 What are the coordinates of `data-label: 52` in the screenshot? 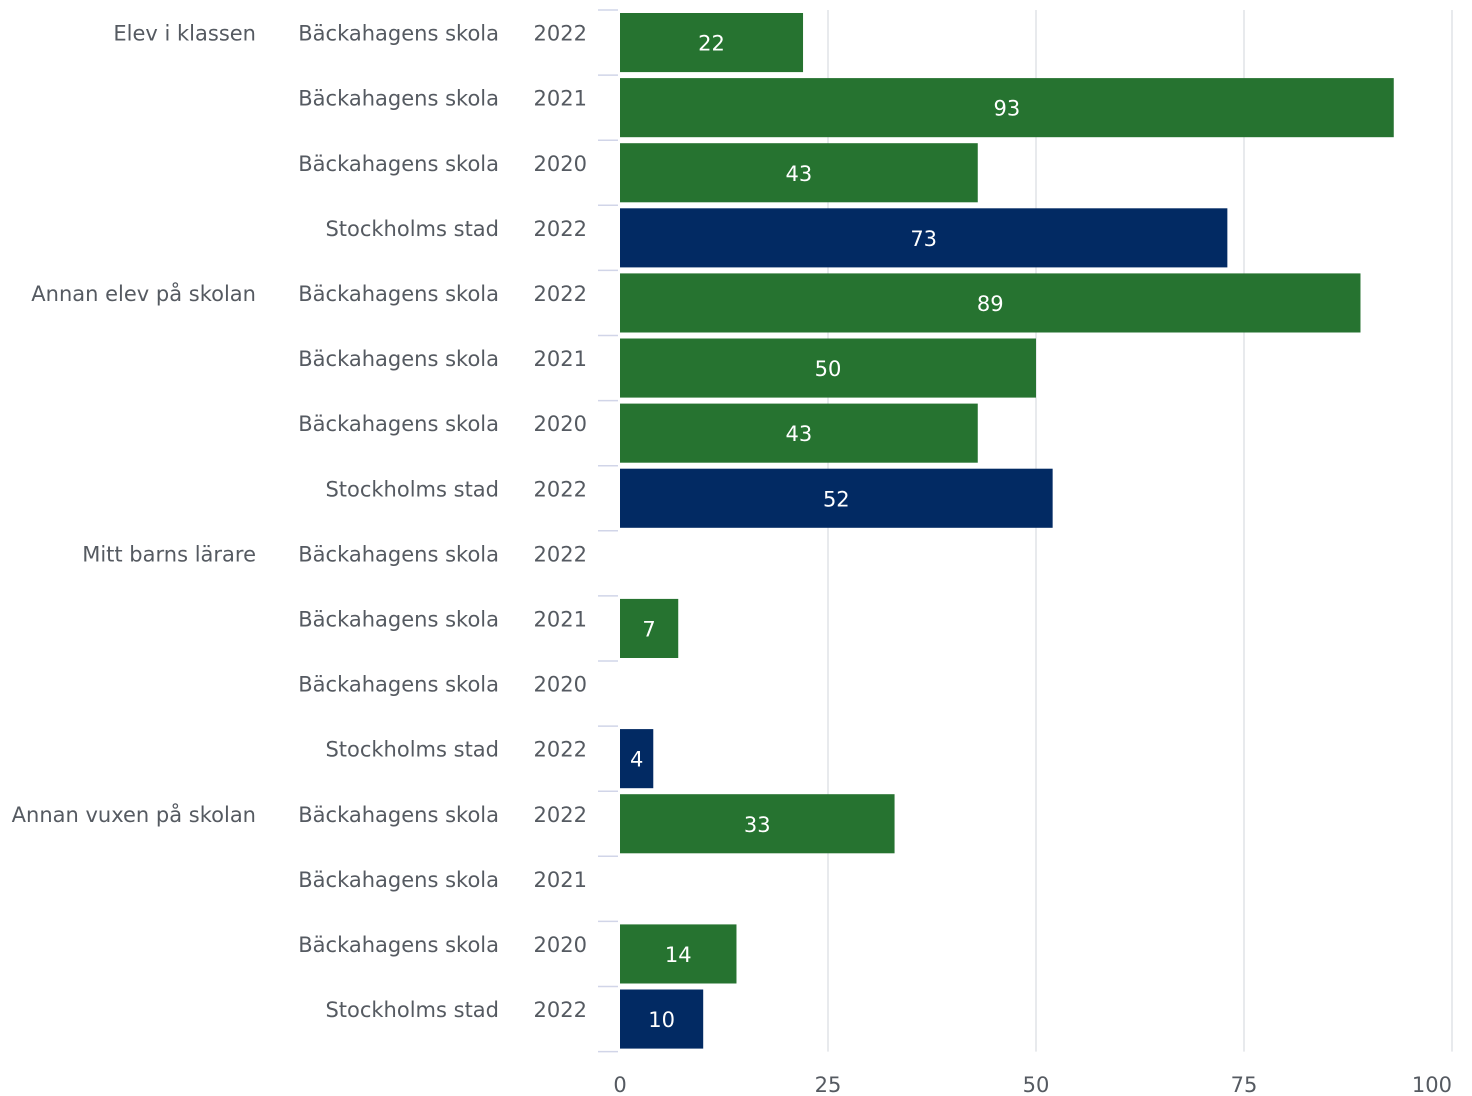 It's located at (836, 499).